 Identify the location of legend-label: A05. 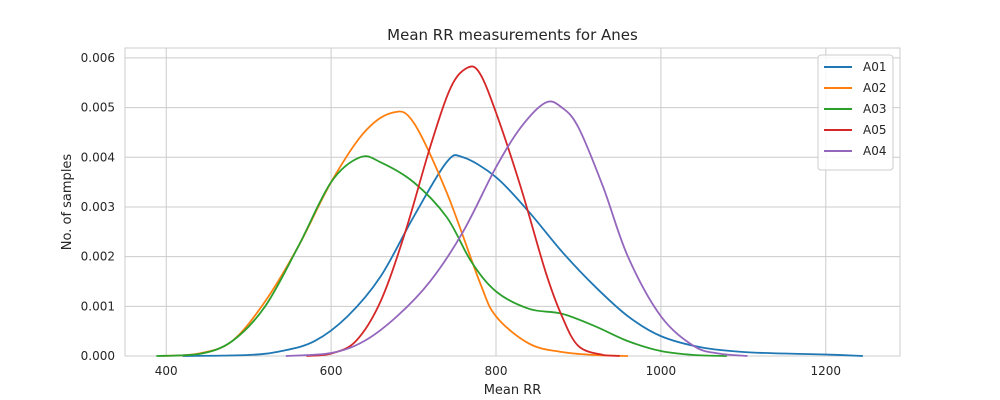
(874, 130).